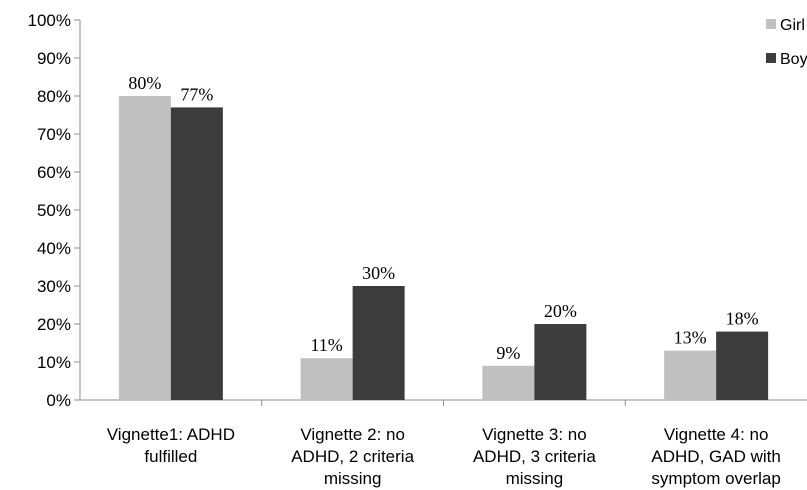 This screenshot has height=490, width=807. I want to click on data-label: 20%, so click(560, 311).